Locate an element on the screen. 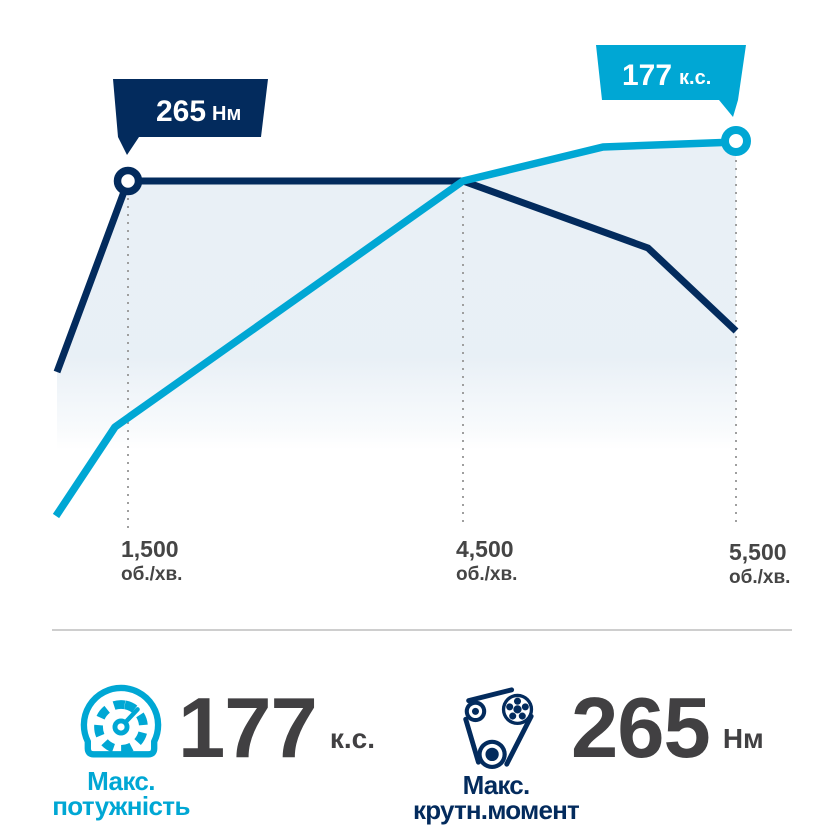 The height and width of the screenshot is (830, 815). max-torque-label-line2: крутн.момент is located at coordinates (496, 810).